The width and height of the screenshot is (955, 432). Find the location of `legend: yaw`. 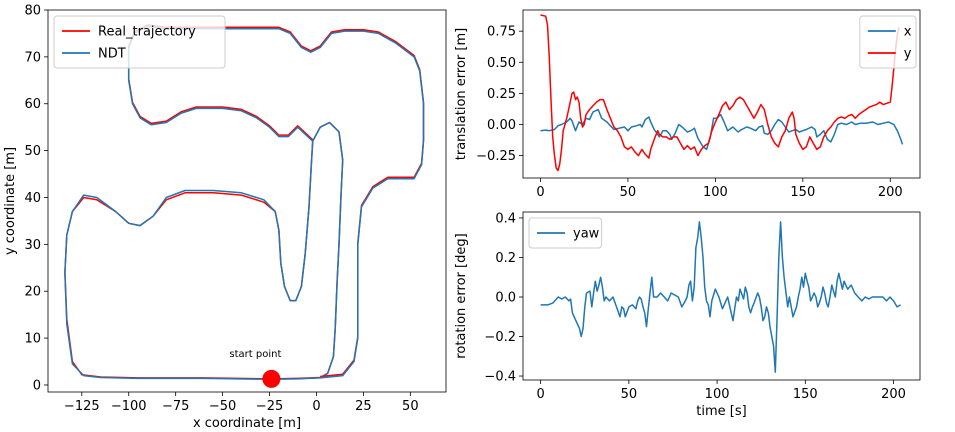

legend: yaw is located at coordinates (565, 233).